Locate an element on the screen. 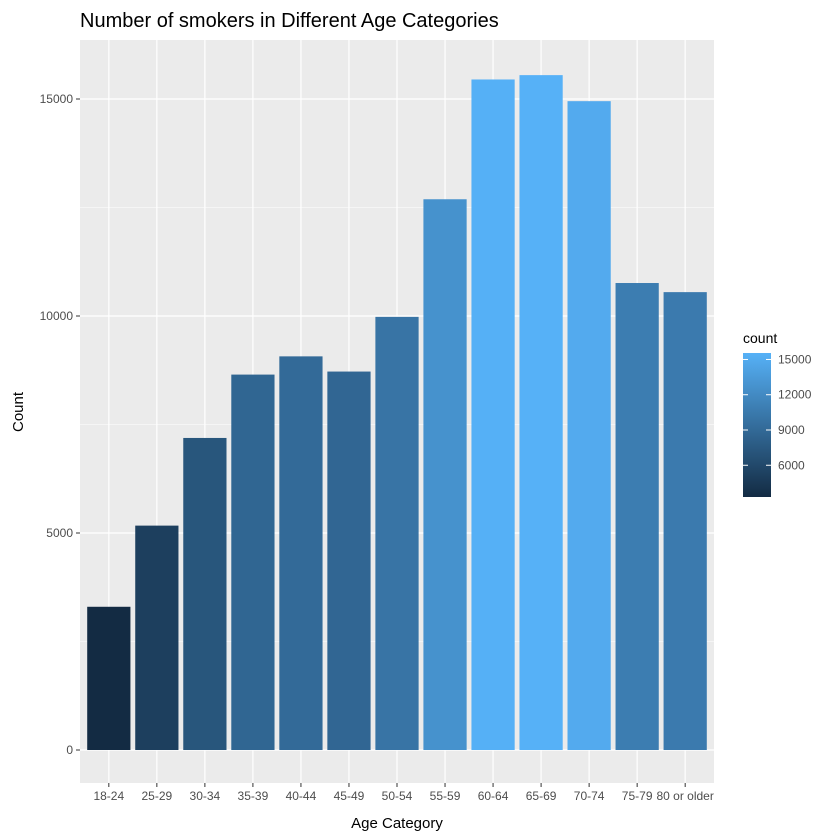 The image size is (840, 840). x-tick-label: 65-69 is located at coordinates (541, 796).